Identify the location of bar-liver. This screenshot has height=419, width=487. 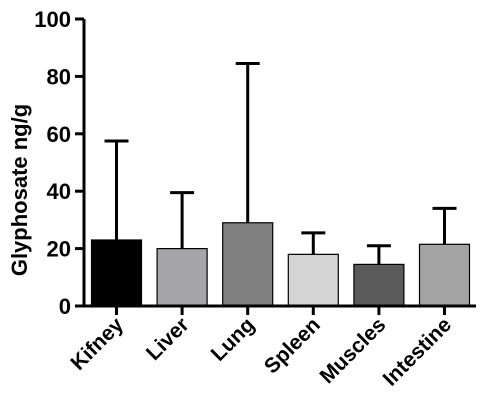
(182, 277).